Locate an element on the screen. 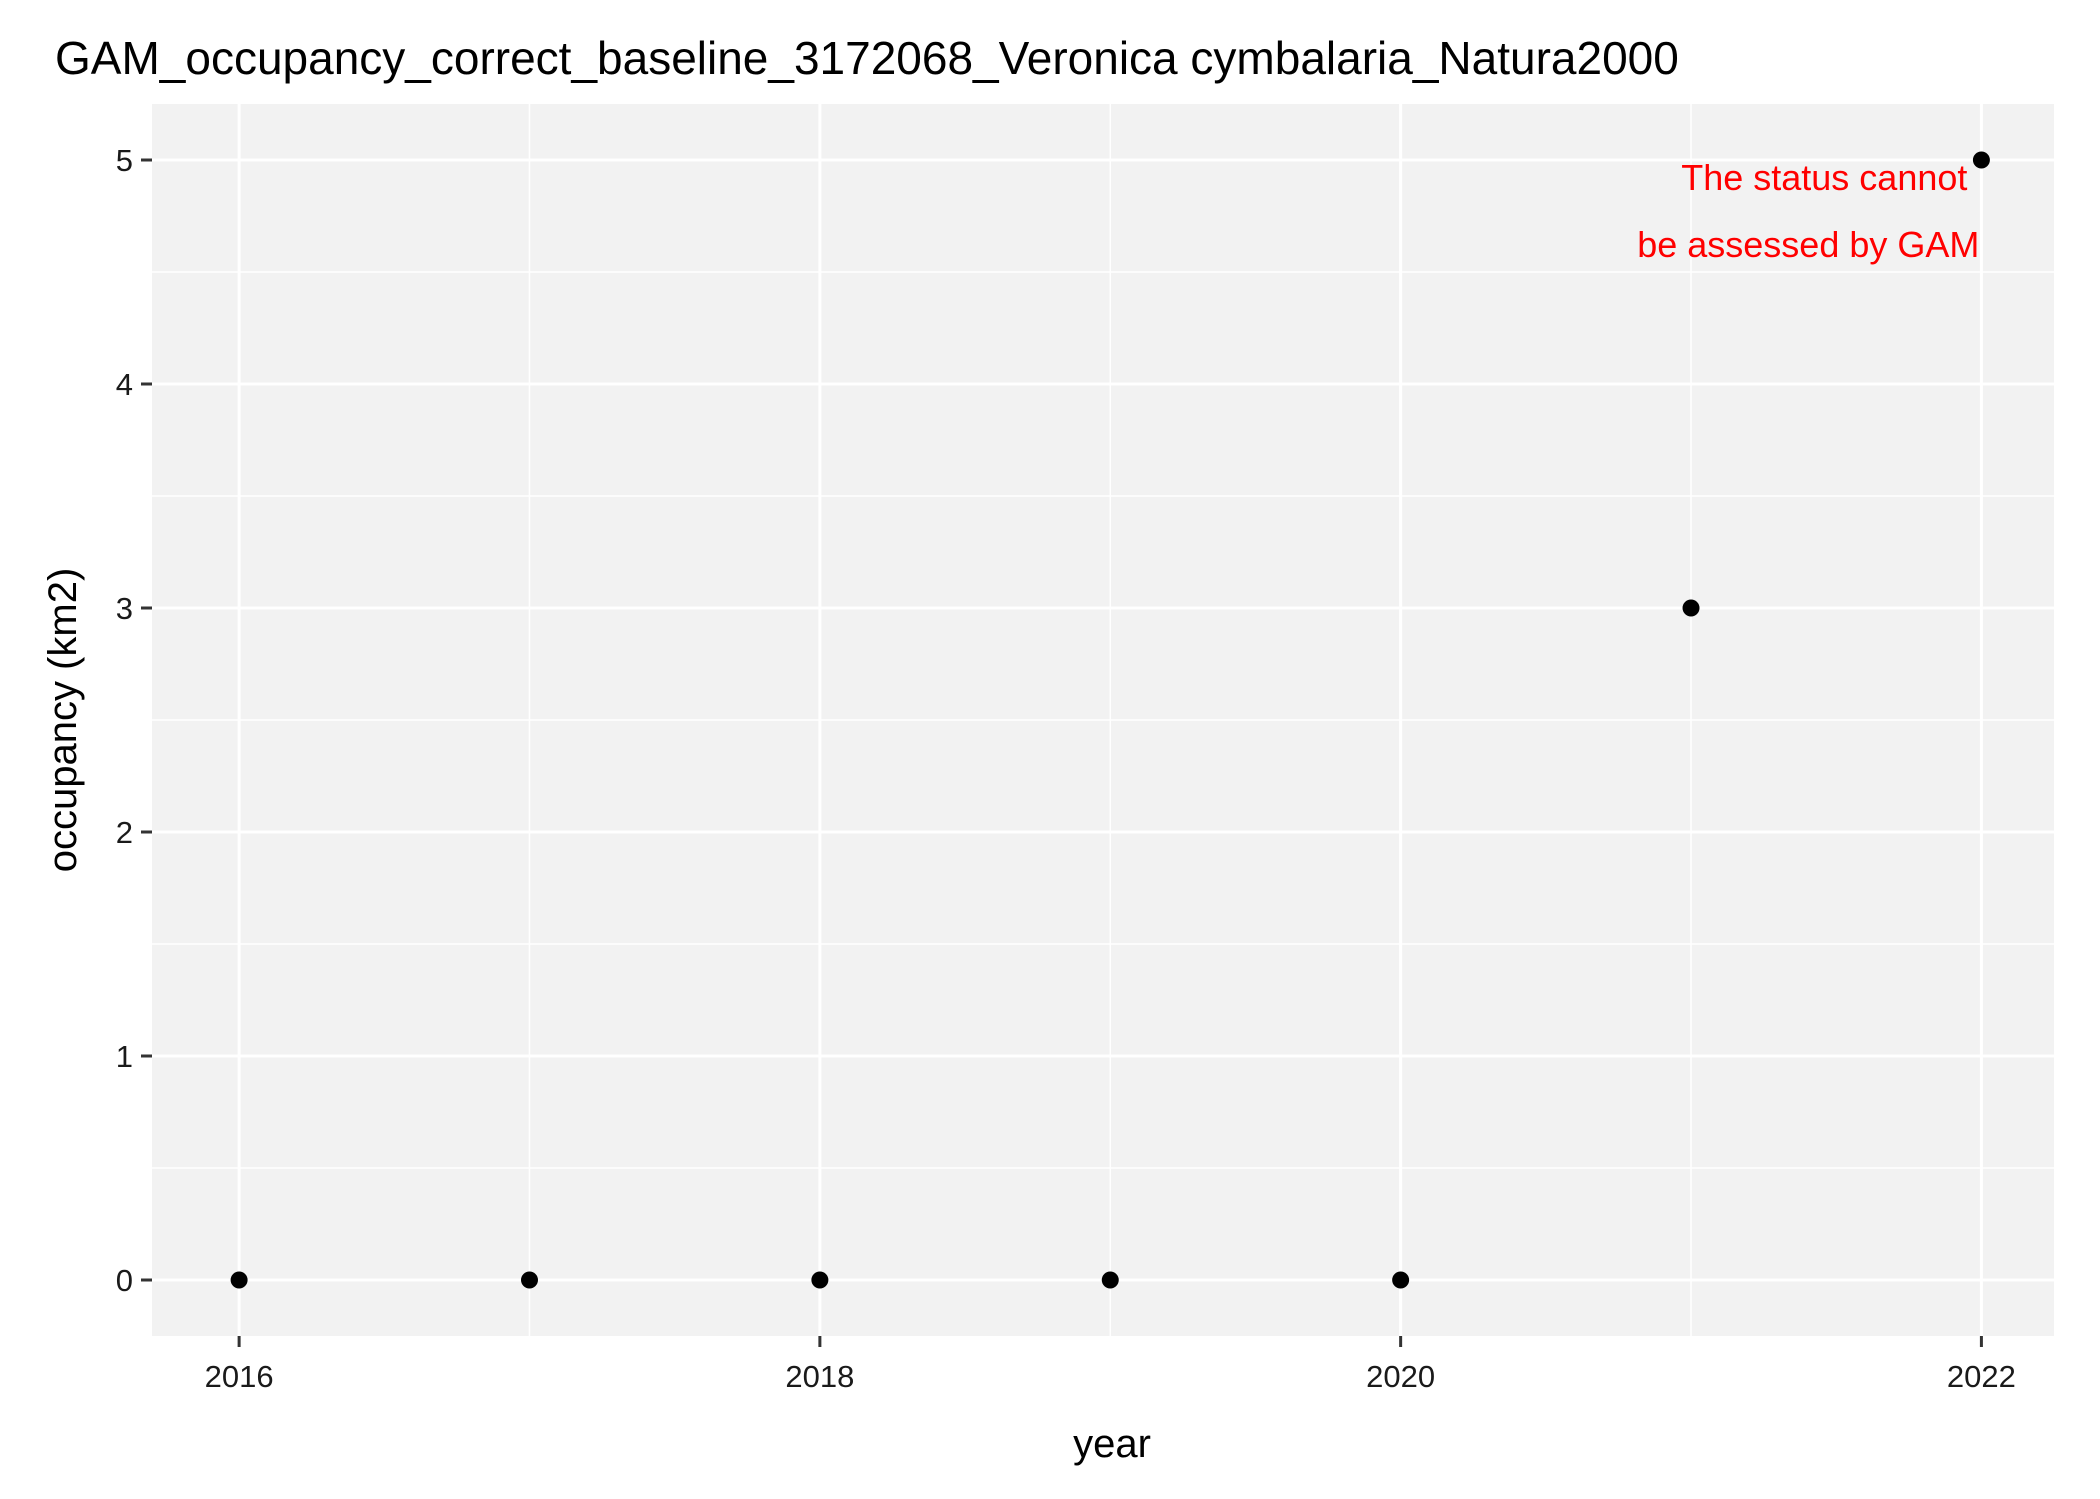  y-tick-label: 0 is located at coordinates (124, 1280).